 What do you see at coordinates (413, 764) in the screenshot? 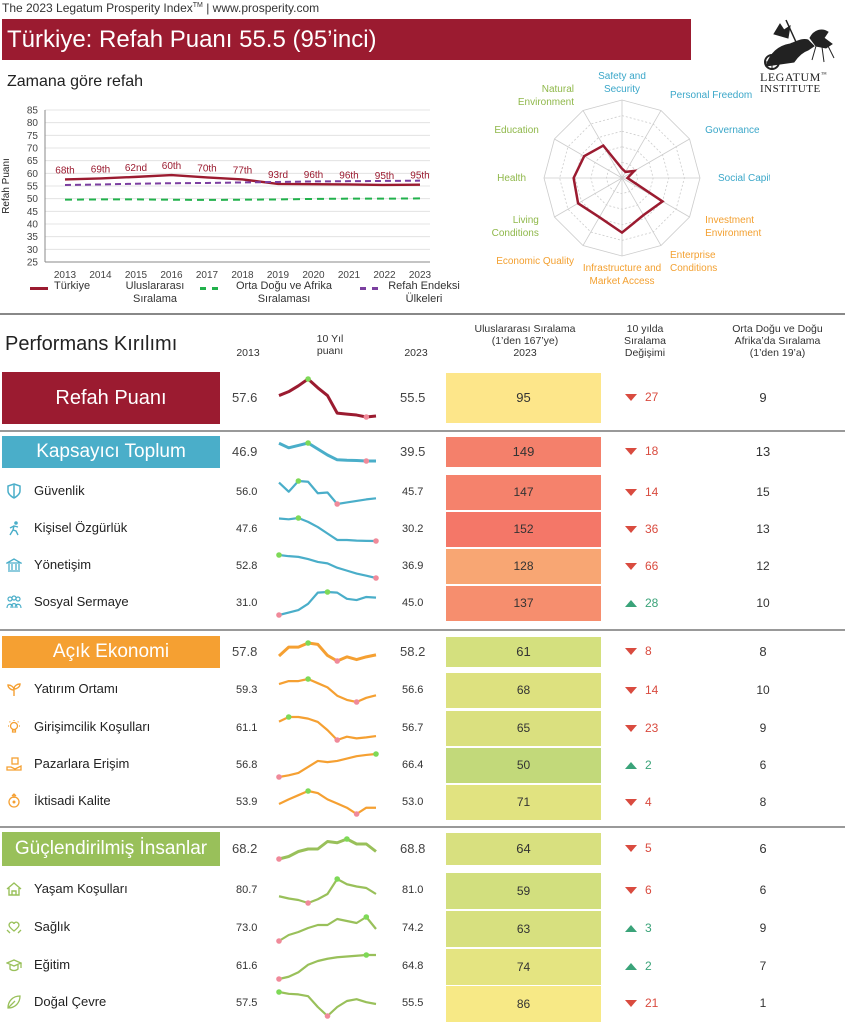
I see `value-2023: 66.4` at bounding box center [413, 764].